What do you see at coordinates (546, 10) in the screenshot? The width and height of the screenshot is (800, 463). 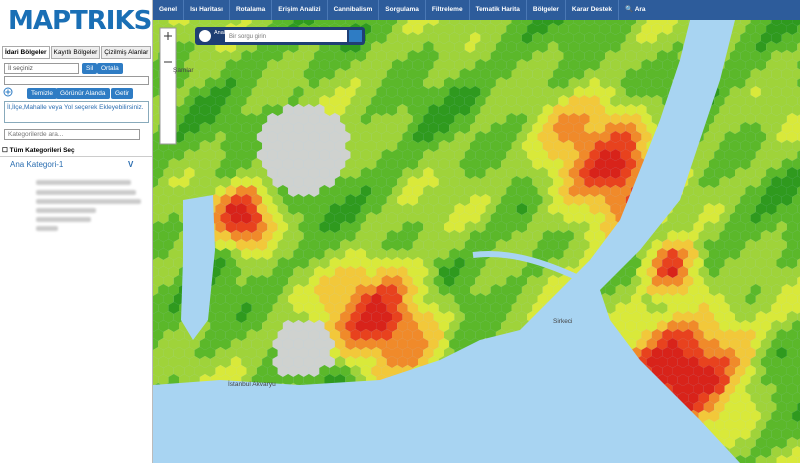 I see `nav-item: Bölgeler` at bounding box center [546, 10].